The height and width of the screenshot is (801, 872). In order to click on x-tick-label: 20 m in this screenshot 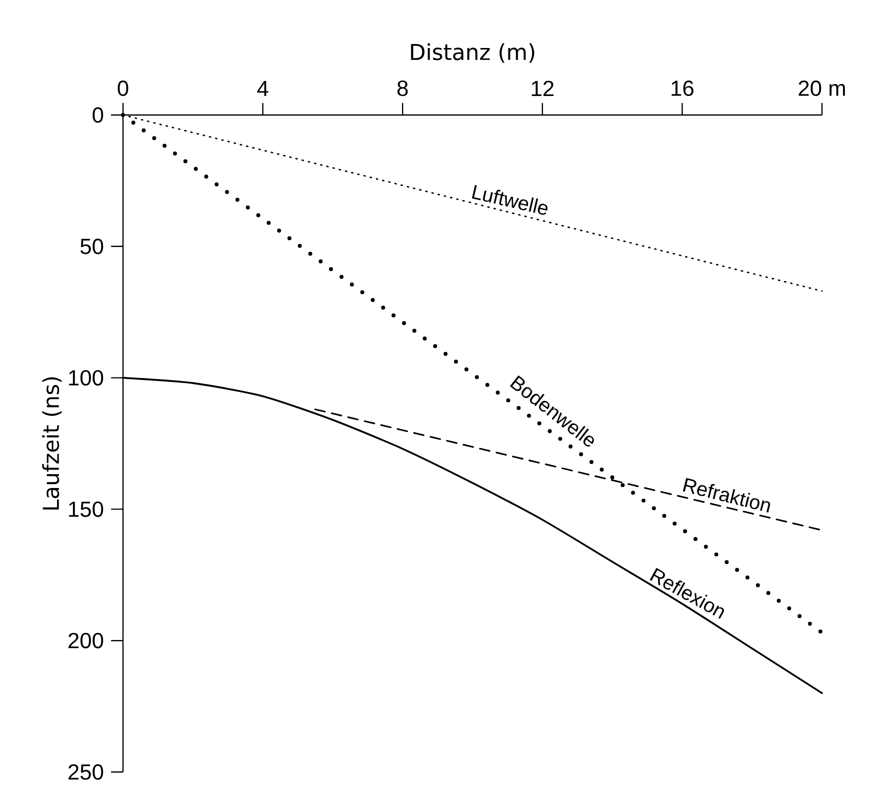, I will do `click(821, 88)`.